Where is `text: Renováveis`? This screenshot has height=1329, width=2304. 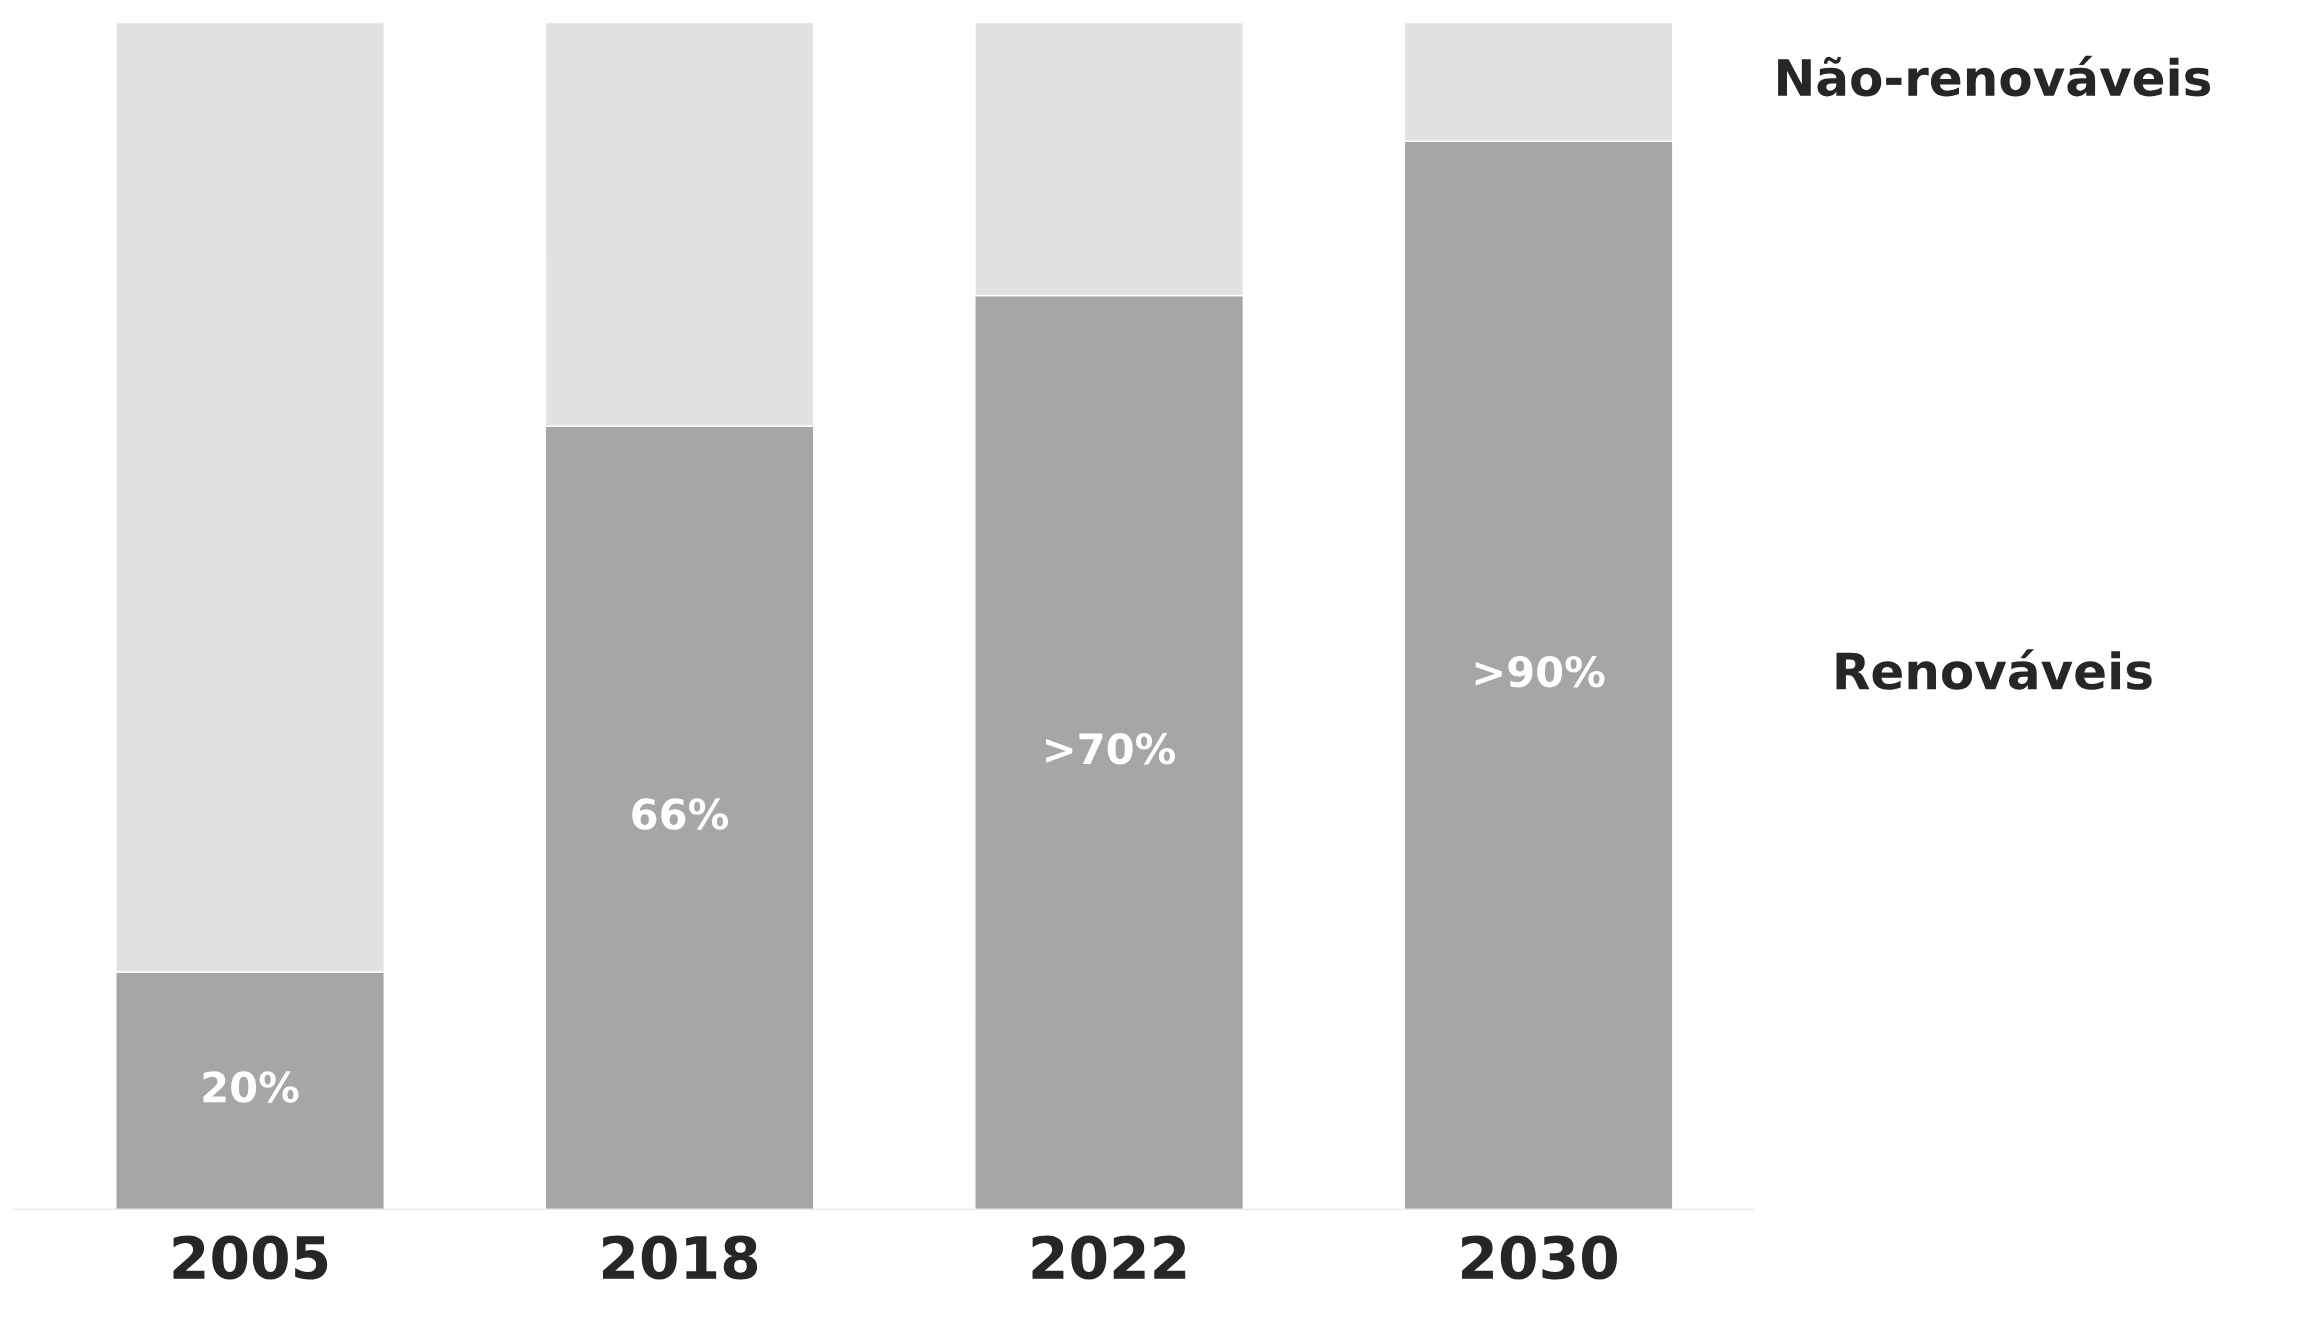
text: Renováveis is located at coordinates (1994, 669).